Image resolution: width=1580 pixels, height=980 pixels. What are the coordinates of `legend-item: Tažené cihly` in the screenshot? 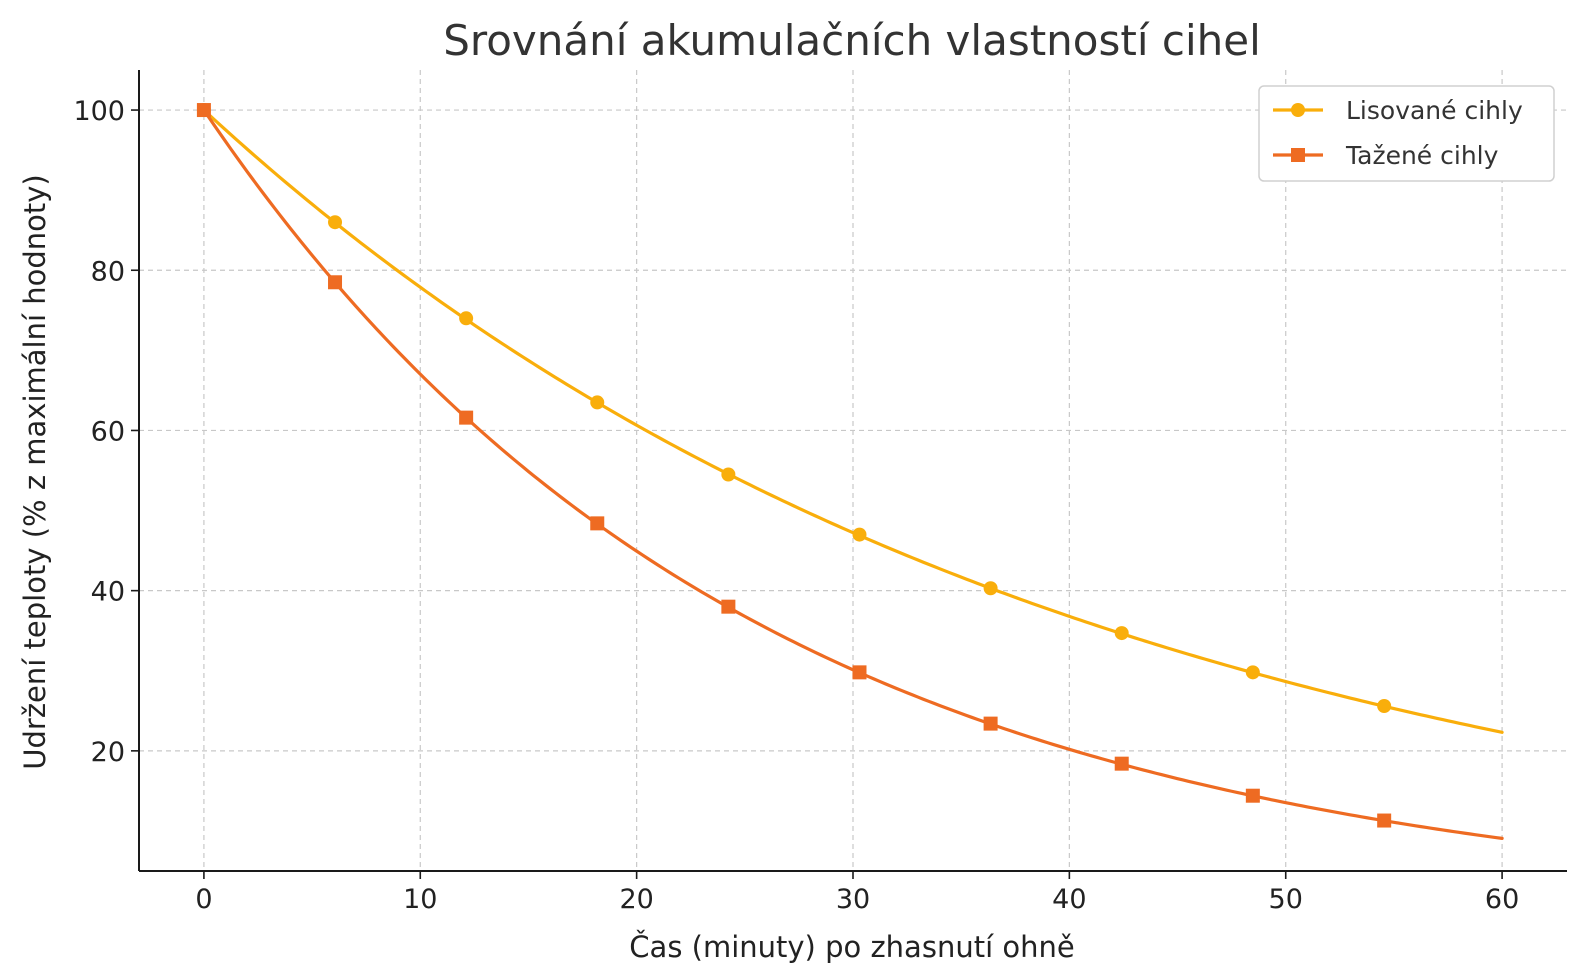 It's located at (1386, 155).